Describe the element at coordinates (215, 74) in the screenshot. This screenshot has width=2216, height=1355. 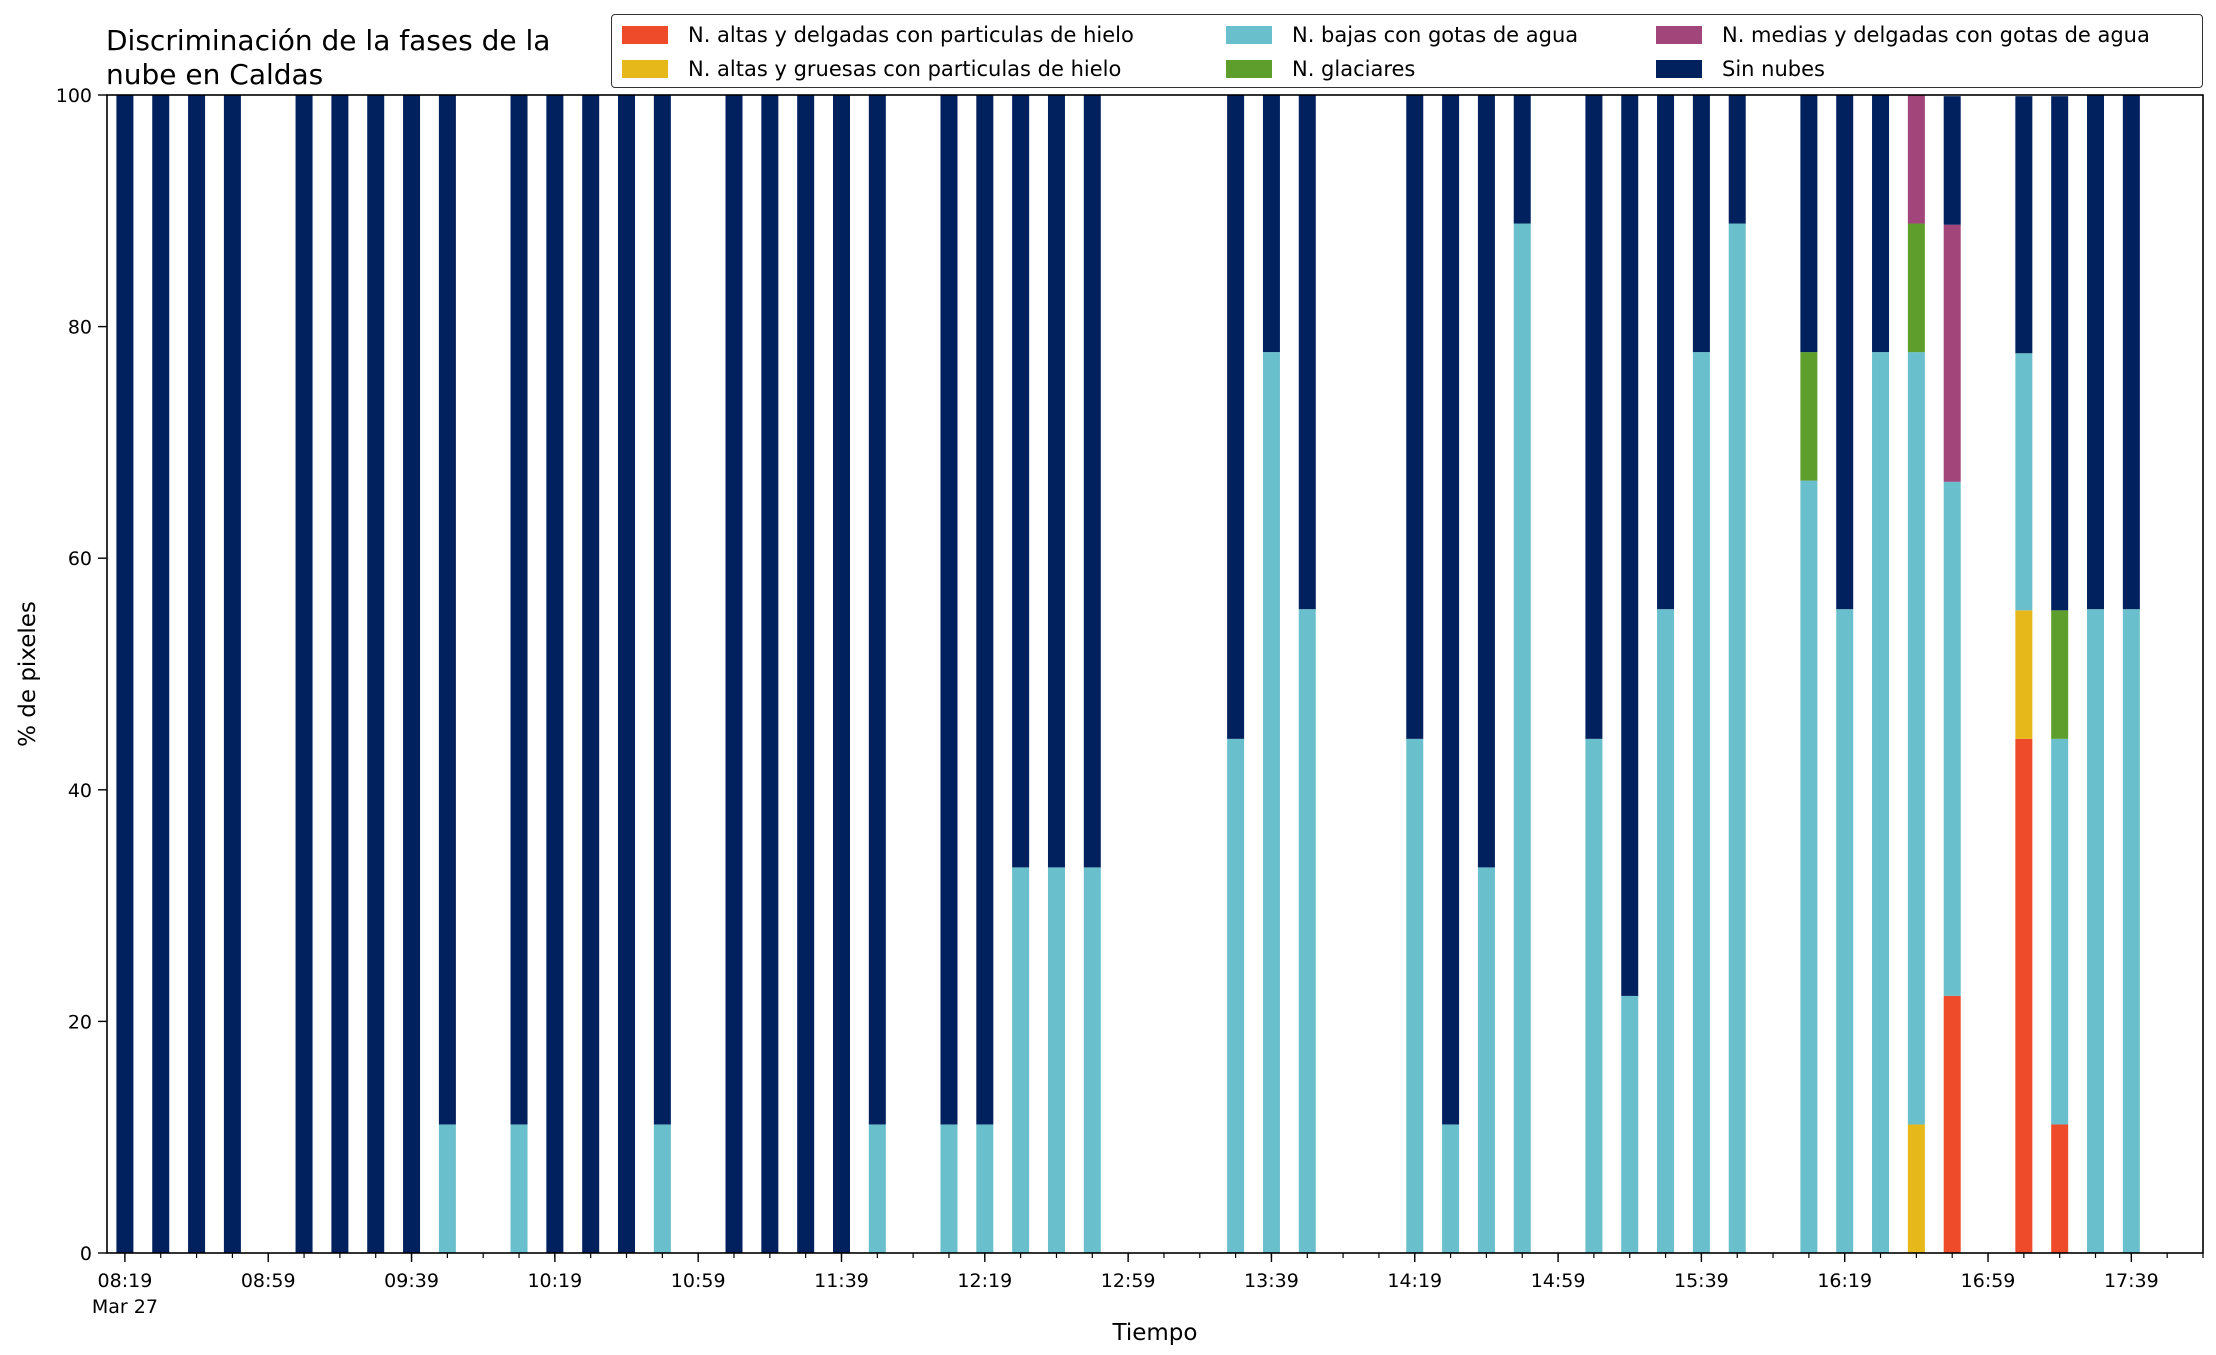
I see `chart-title-line-2: nube en Caldas` at that location.